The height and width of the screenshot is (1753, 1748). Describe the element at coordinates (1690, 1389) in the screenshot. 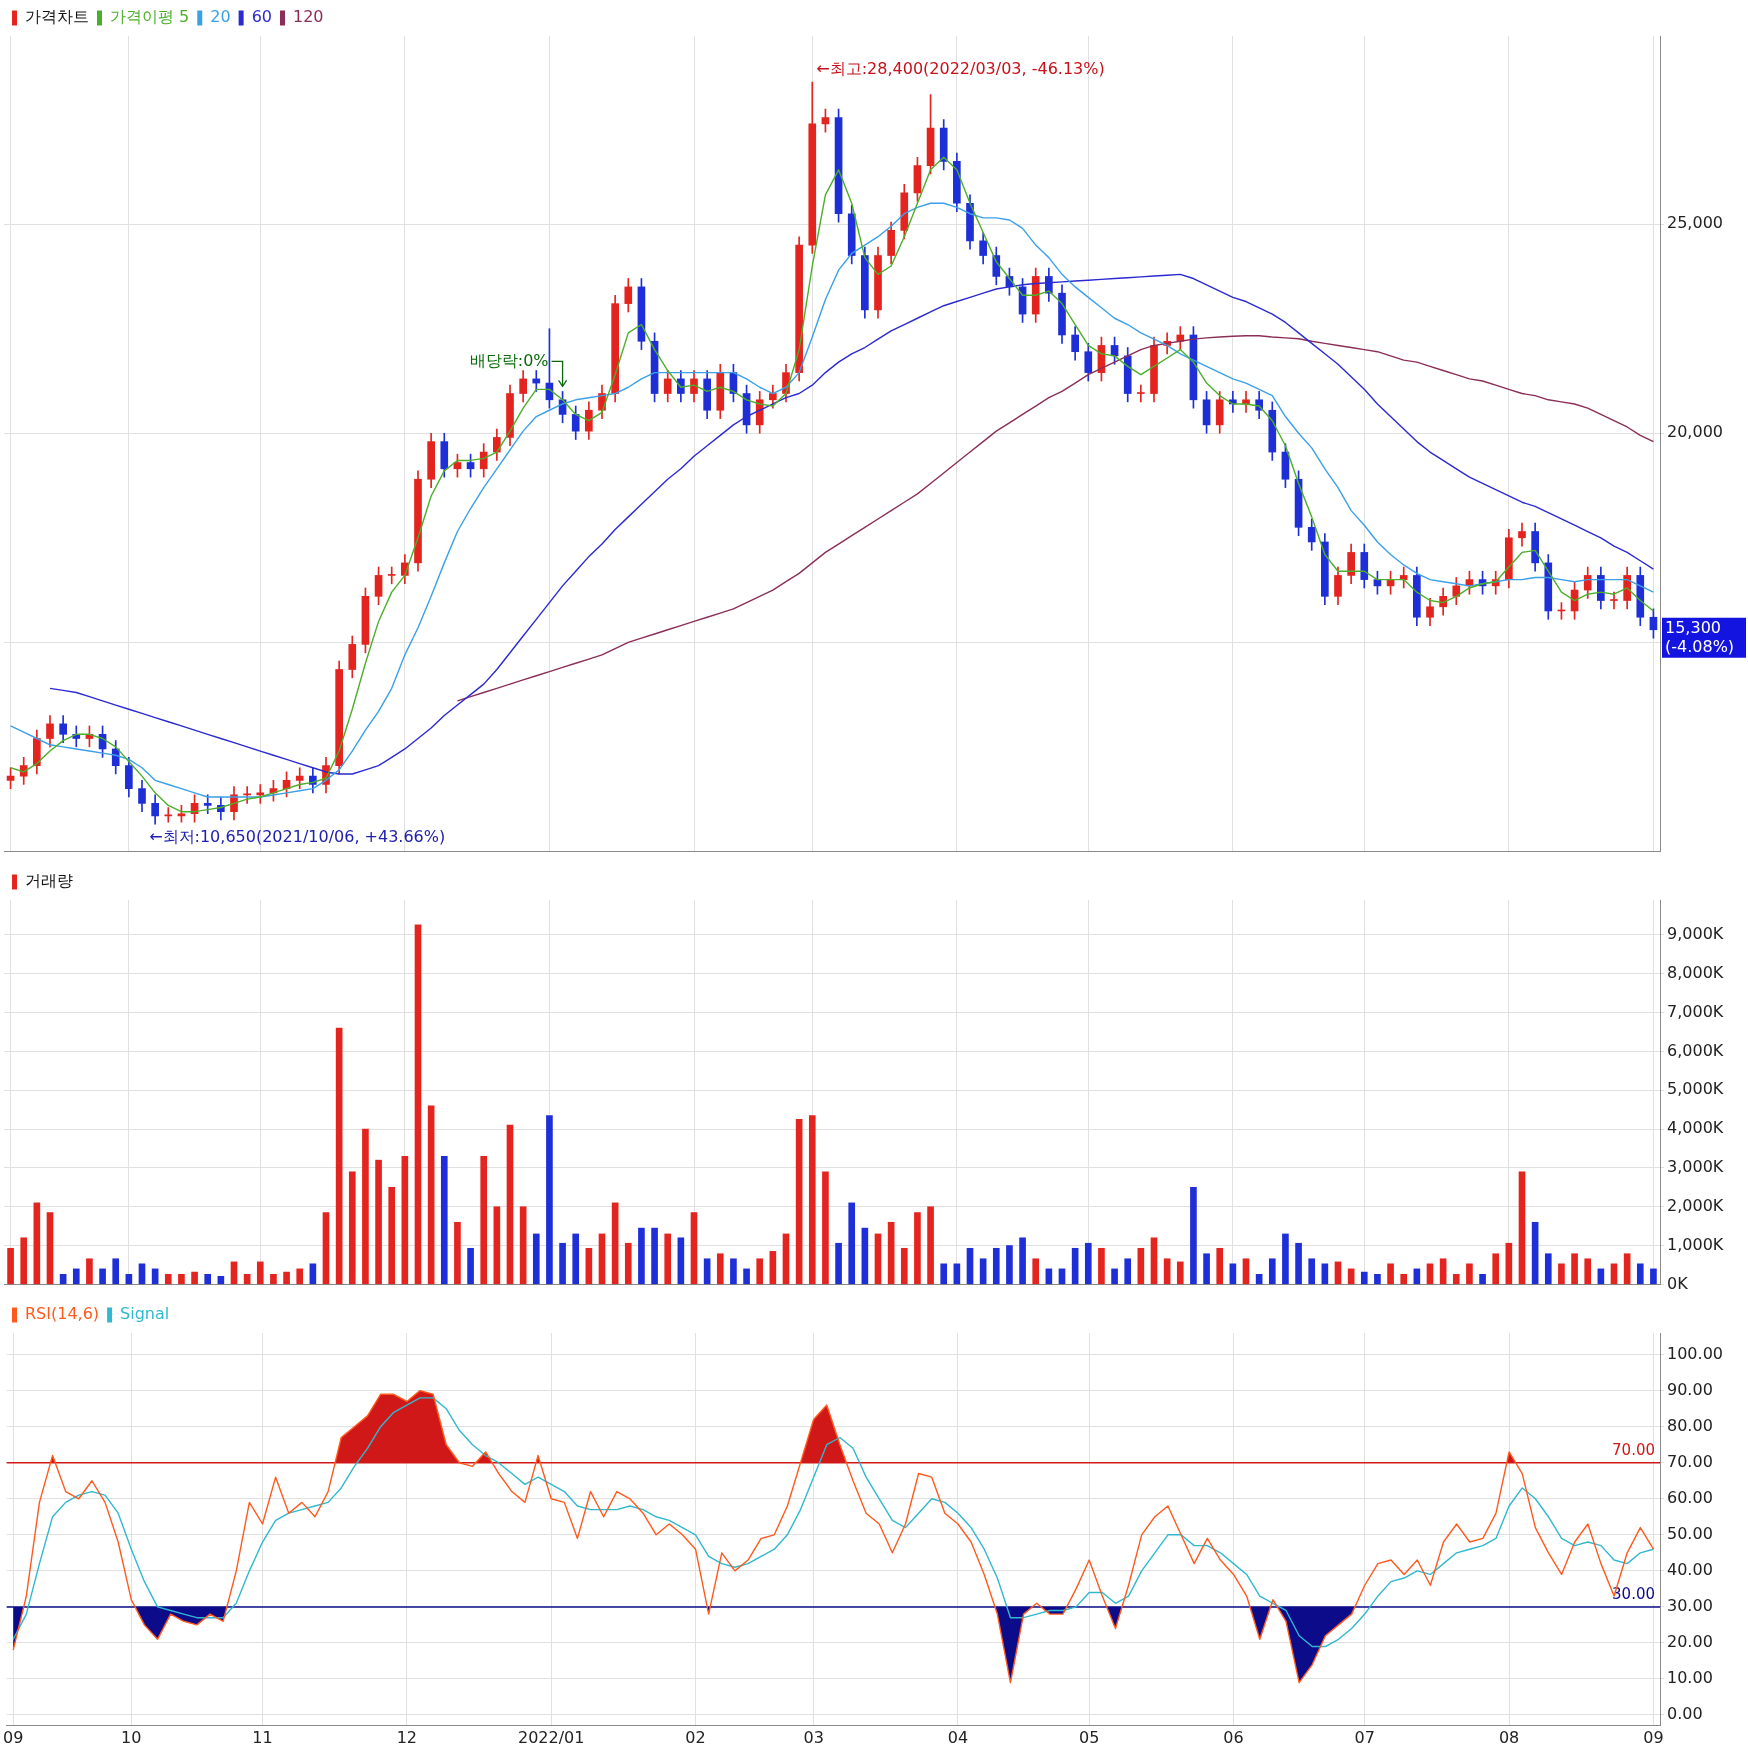

I see `y-tick-label: 90.00` at that location.